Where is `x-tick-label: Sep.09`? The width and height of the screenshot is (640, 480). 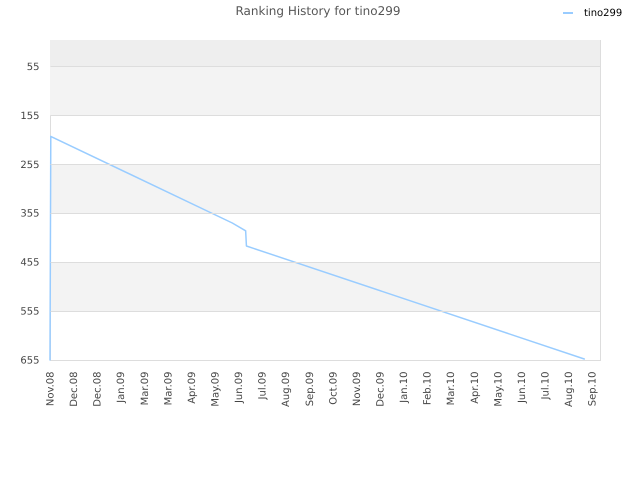
x-tick-label: Sep.09 is located at coordinates (310, 389).